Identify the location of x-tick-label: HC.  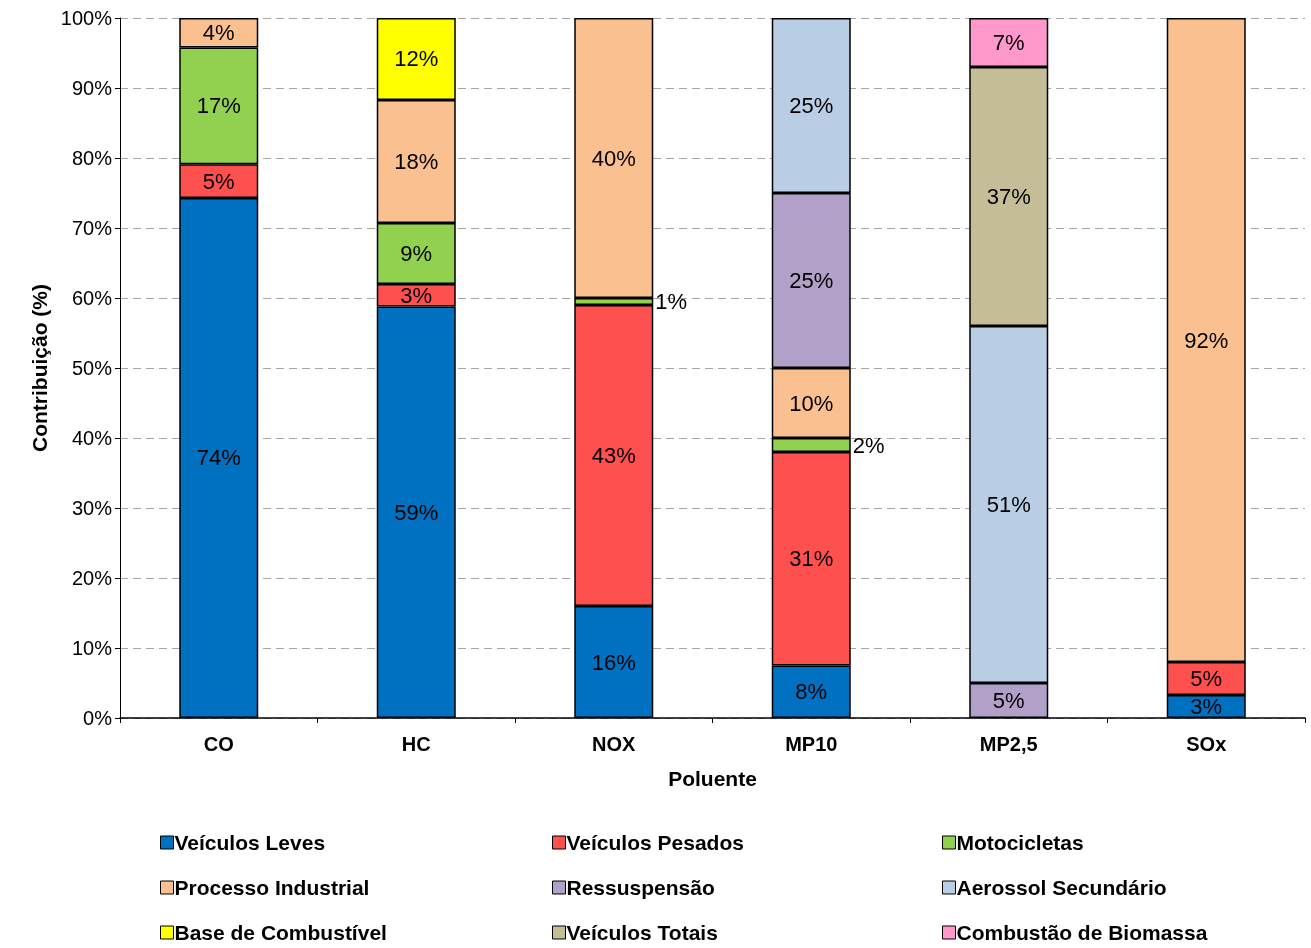
(416, 744).